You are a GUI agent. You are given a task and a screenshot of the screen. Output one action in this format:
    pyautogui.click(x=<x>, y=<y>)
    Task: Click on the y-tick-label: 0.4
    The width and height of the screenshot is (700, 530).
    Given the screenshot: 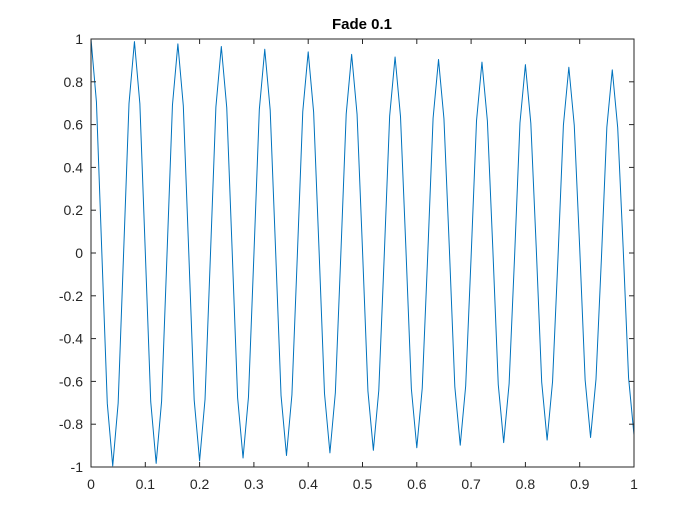 What is the action you would take?
    pyautogui.click(x=74, y=167)
    